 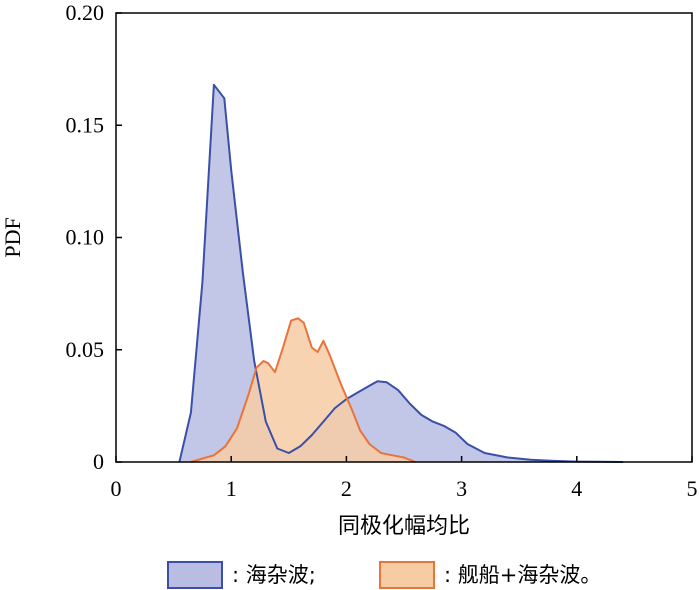 What do you see at coordinates (85, 124) in the screenshot?
I see `y-tick-label: 0.15` at bounding box center [85, 124].